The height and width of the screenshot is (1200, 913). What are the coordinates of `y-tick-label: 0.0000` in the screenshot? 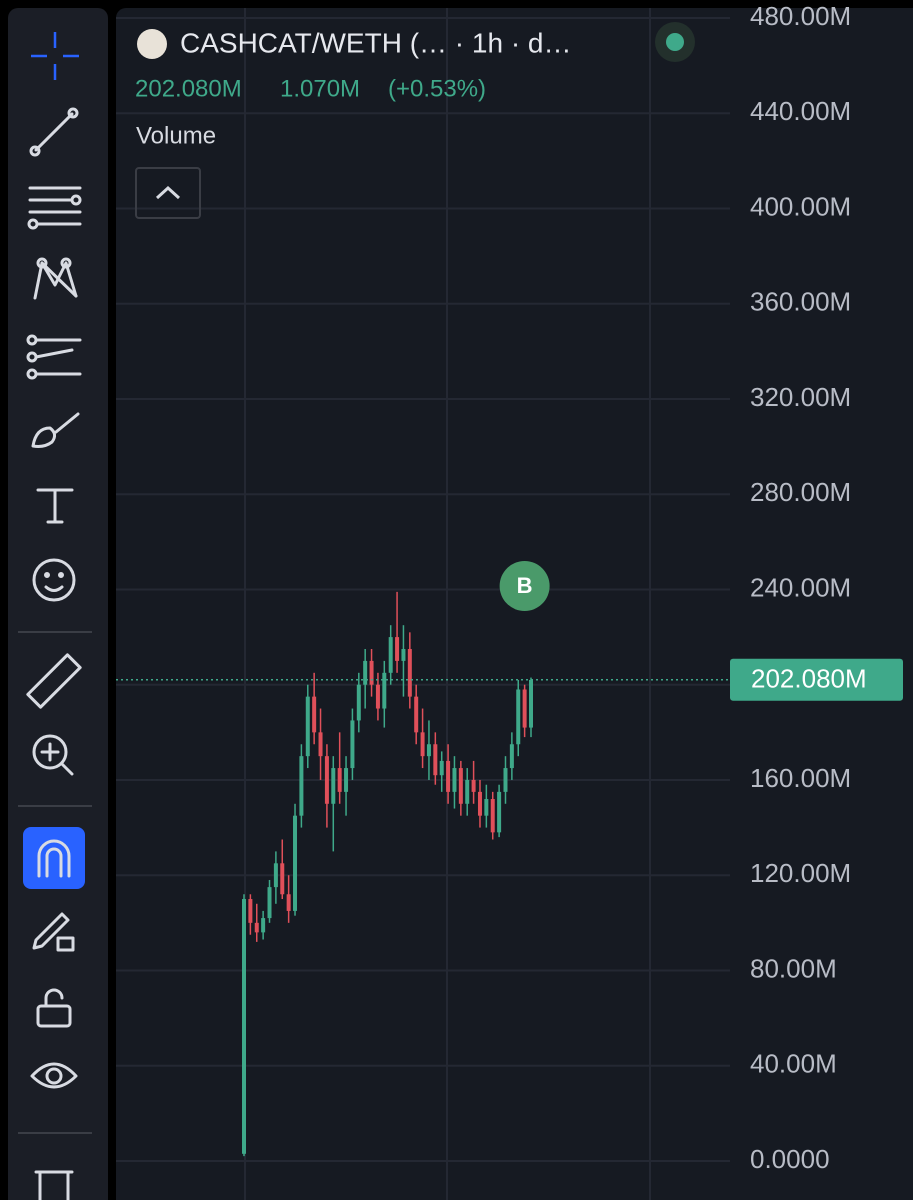 It's located at (790, 1159).